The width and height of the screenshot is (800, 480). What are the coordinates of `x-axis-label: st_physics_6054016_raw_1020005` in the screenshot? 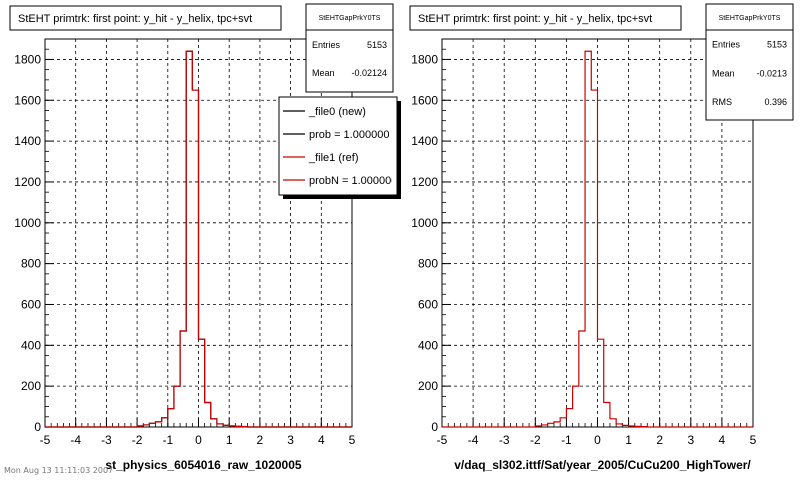 It's located at (203, 465).